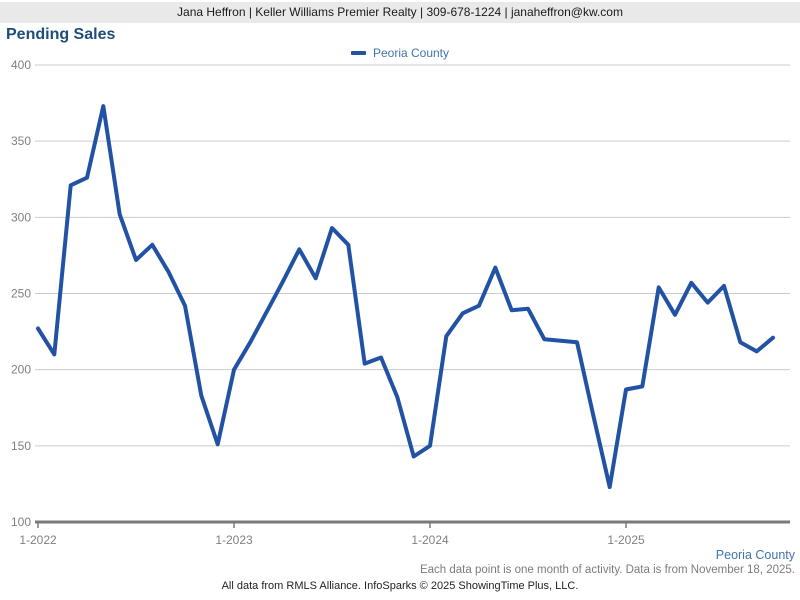 This screenshot has height=600, width=800. I want to click on x-axis-label-1-2024: 1-2024, so click(430, 540).